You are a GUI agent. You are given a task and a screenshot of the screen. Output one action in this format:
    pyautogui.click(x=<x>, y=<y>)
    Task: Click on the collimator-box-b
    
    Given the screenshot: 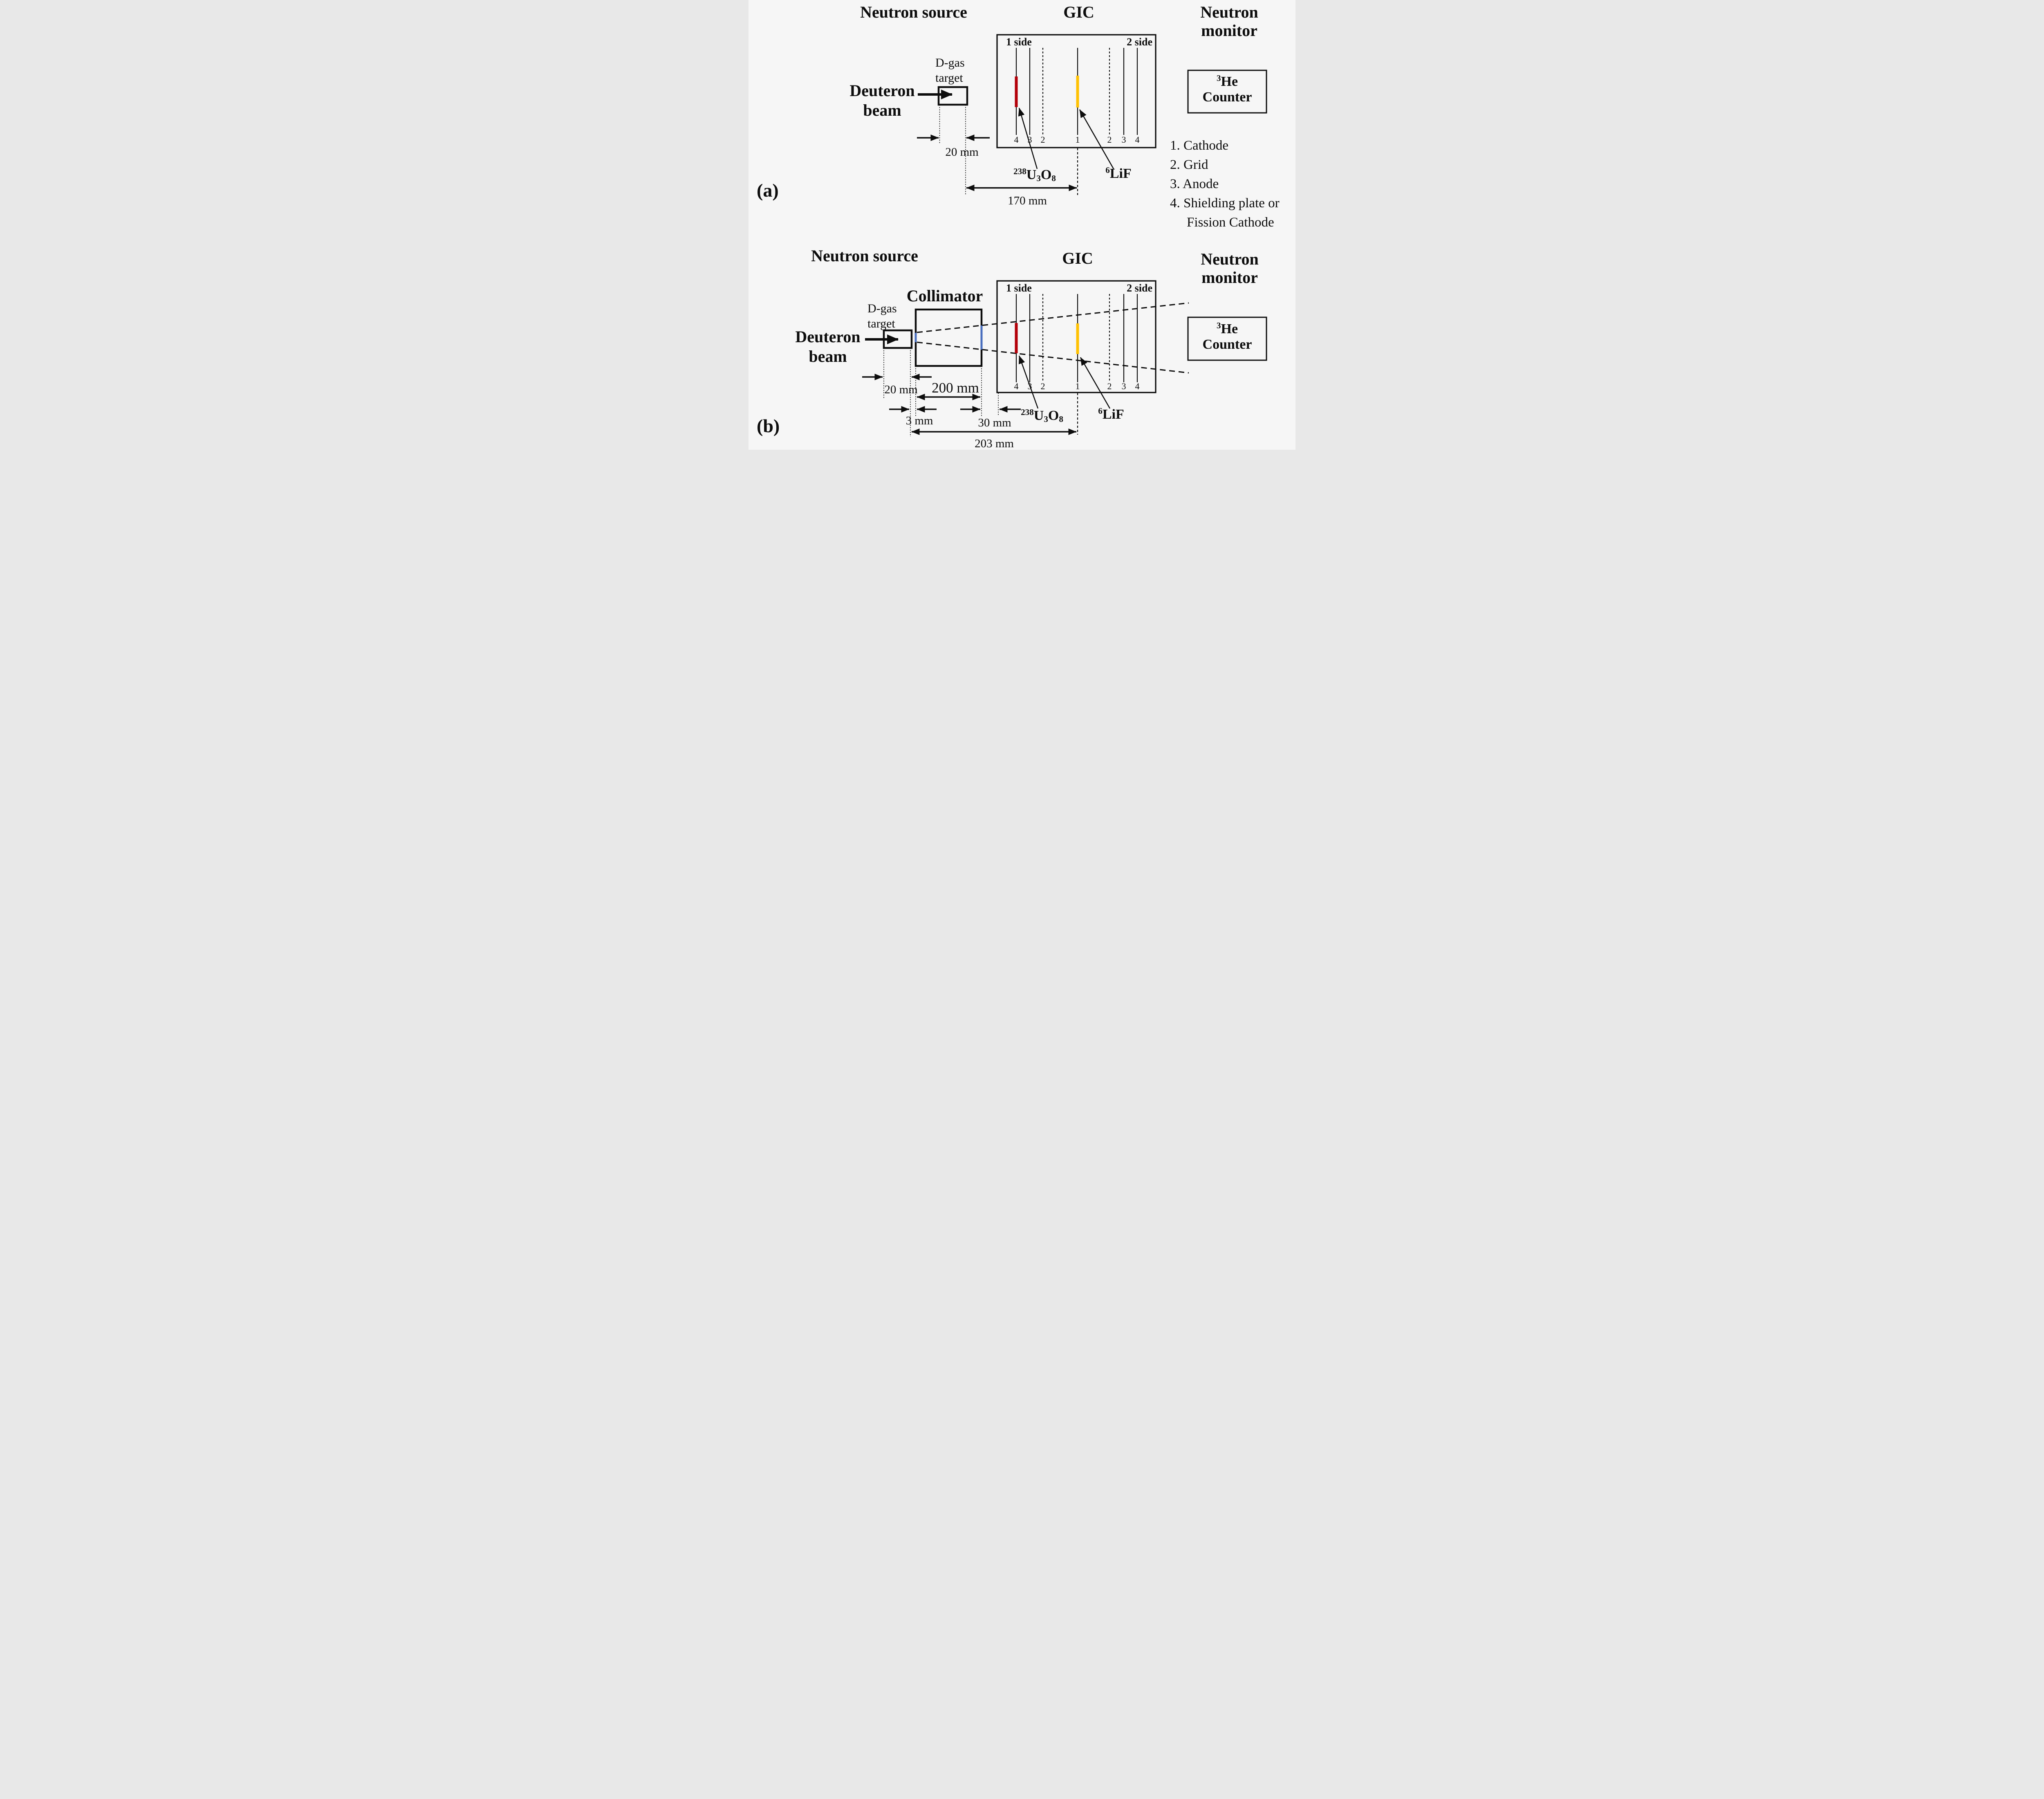 What is the action you would take?
    pyautogui.click(x=949, y=338)
    